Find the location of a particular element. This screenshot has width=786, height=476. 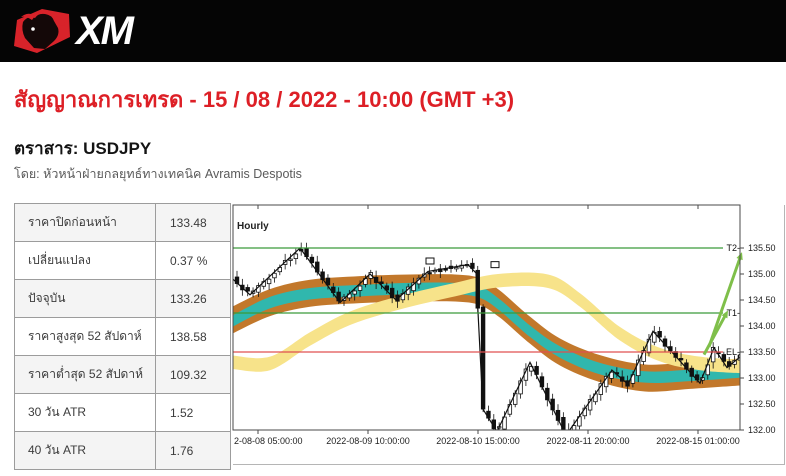

table-row: ราคาสูงสุด 52 สัปดาห์ 138.58 is located at coordinates (122, 336).